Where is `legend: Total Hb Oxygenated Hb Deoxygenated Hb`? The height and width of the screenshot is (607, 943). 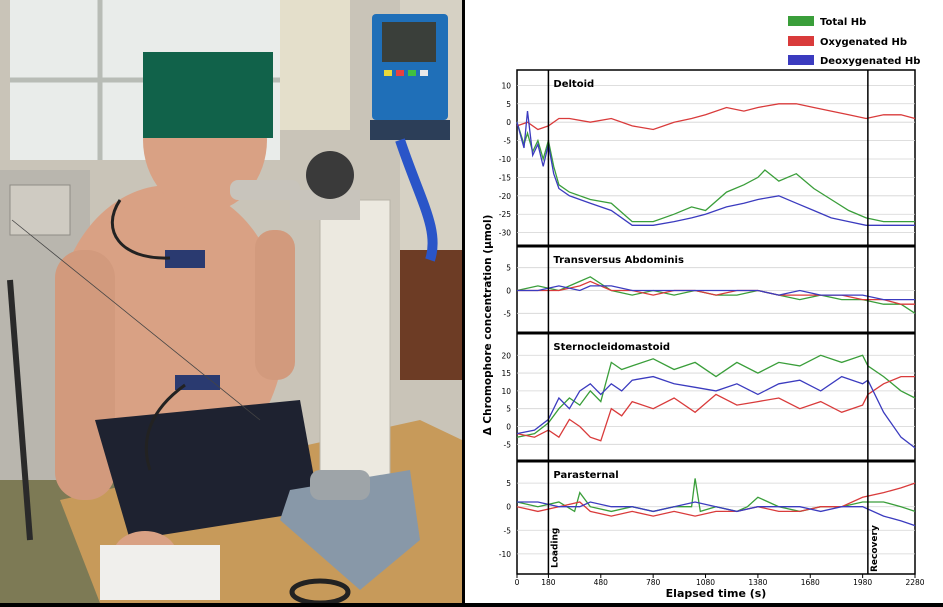 legend: Total Hb Oxygenated Hb Deoxygenated Hb is located at coordinates (854, 41).